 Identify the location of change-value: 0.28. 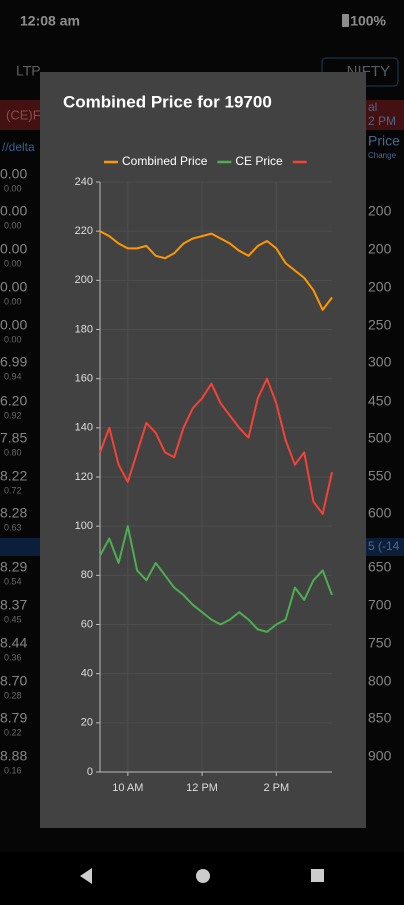
(13, 695).